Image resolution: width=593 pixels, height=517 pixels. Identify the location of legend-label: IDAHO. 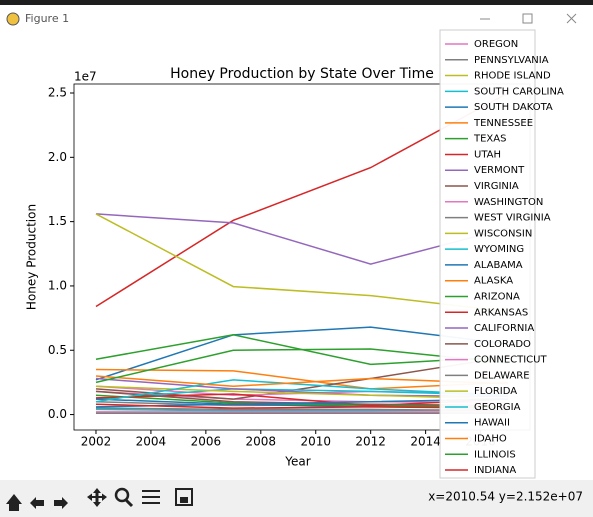
(490, 439).